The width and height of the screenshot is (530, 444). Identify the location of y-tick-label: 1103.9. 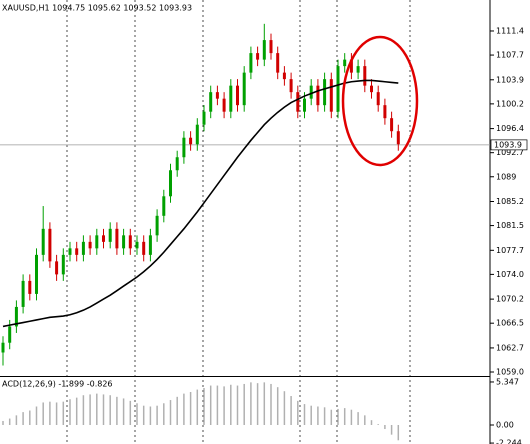
(510, 79).